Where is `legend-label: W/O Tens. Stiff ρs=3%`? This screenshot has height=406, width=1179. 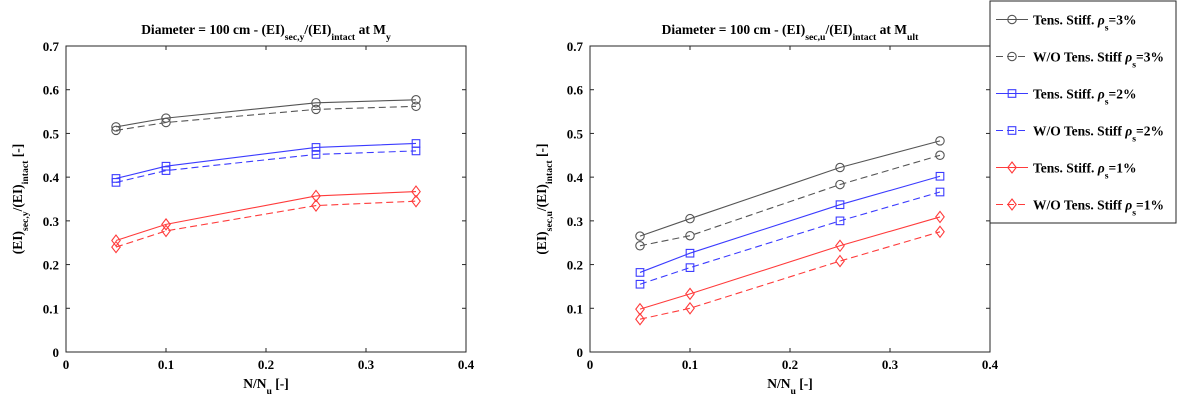 legend-label: W/O Tens. Stiff ρs=3% is located at coordinates (1098, 60).